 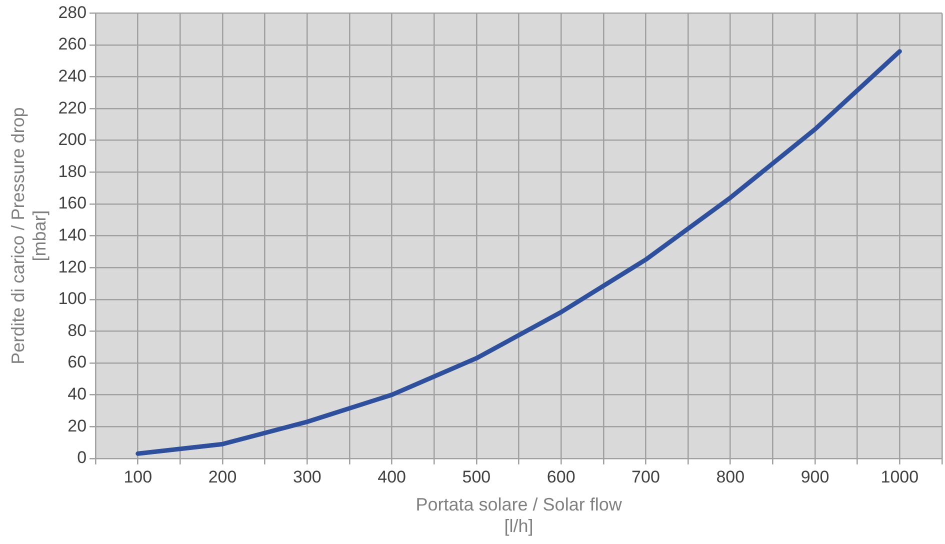 I want to click on y-tick-label: 160, so click(x=72, y=203).